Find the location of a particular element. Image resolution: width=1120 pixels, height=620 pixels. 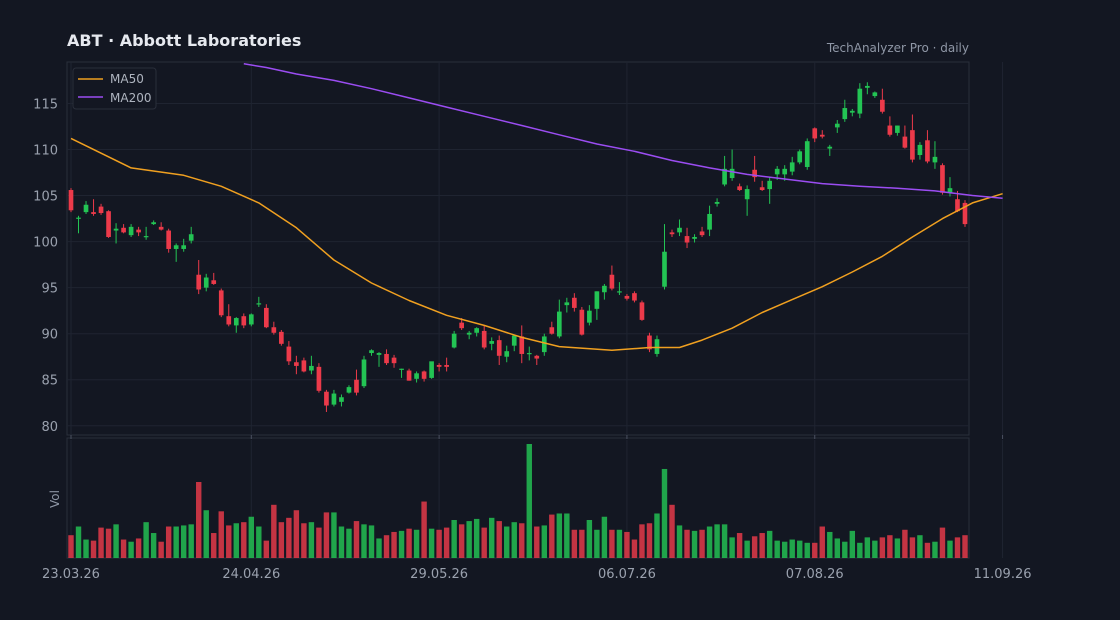

legend-ma50-label: MA50 is located at coordinates (127, 79).